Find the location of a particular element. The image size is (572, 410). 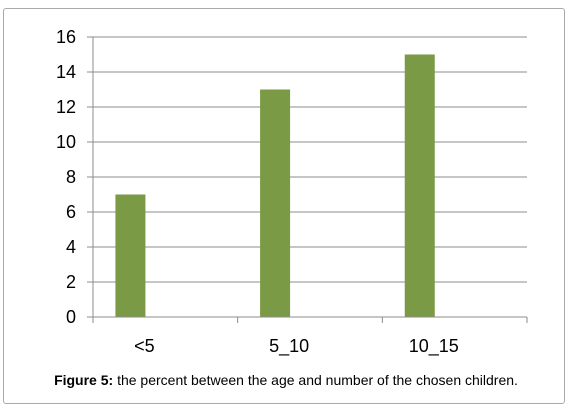

y-tick-label: 10 is located at coordinates (66, 142).